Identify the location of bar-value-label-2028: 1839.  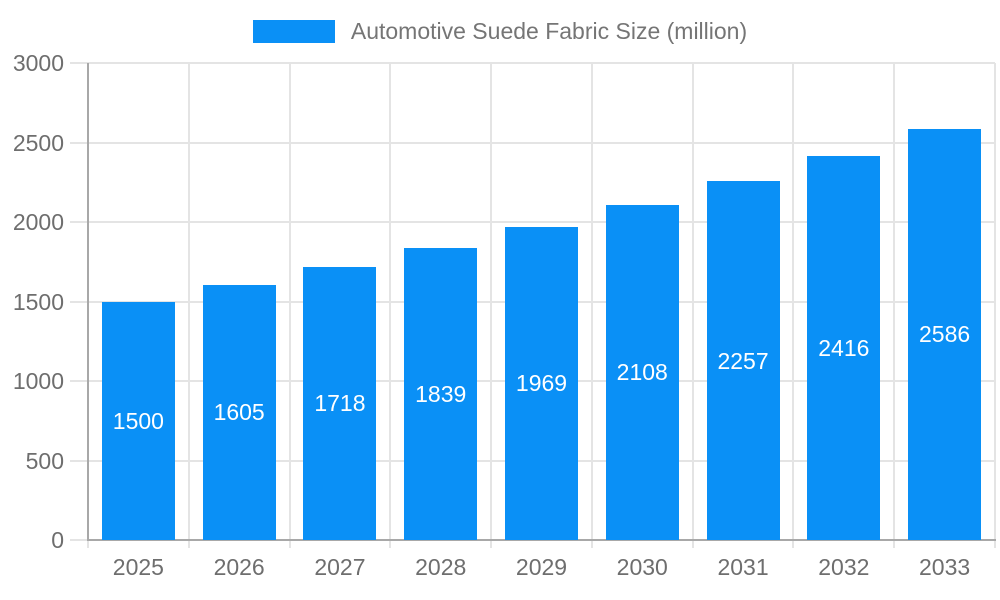
(441, 393).